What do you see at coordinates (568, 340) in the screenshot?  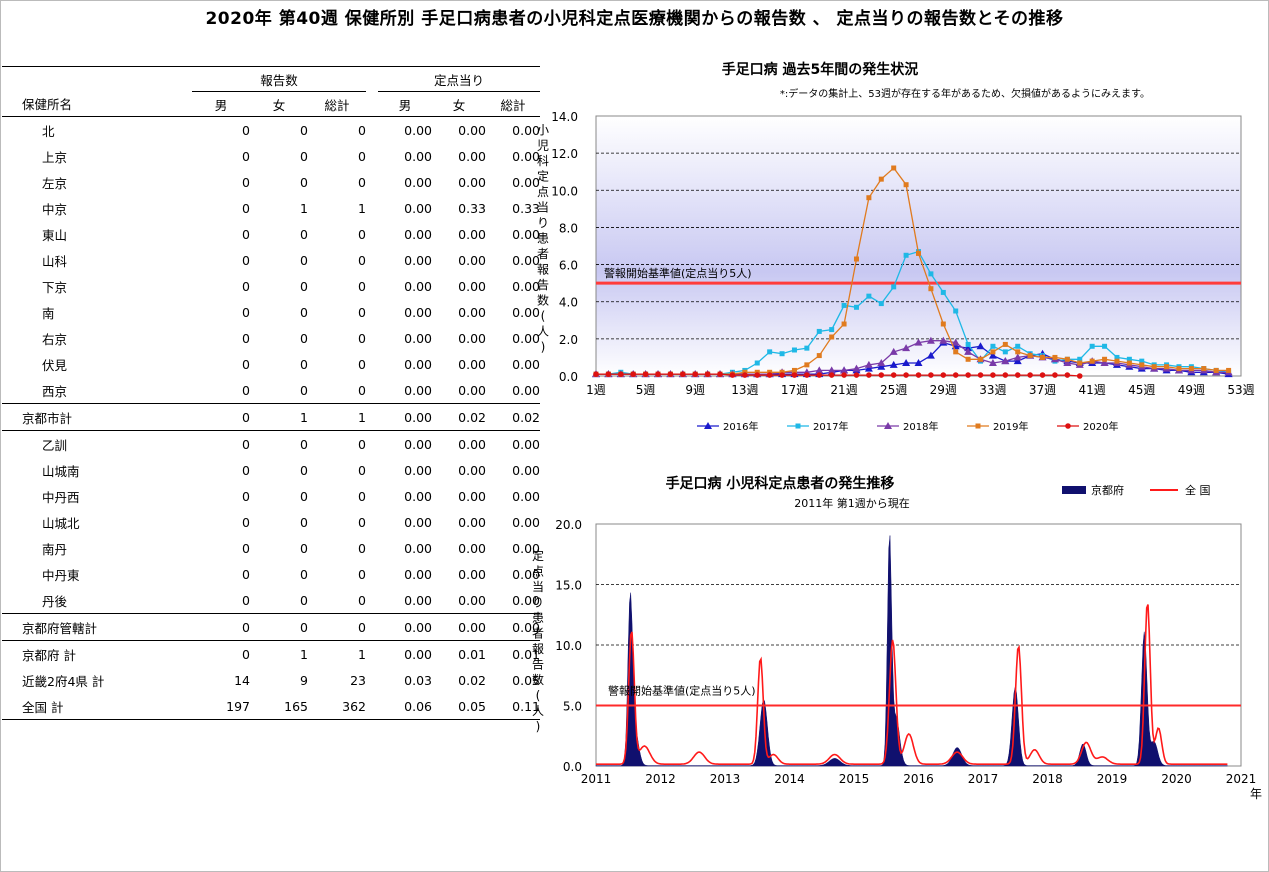 I see `y-tick-label: 2.0` at bounding box center [568, 340].